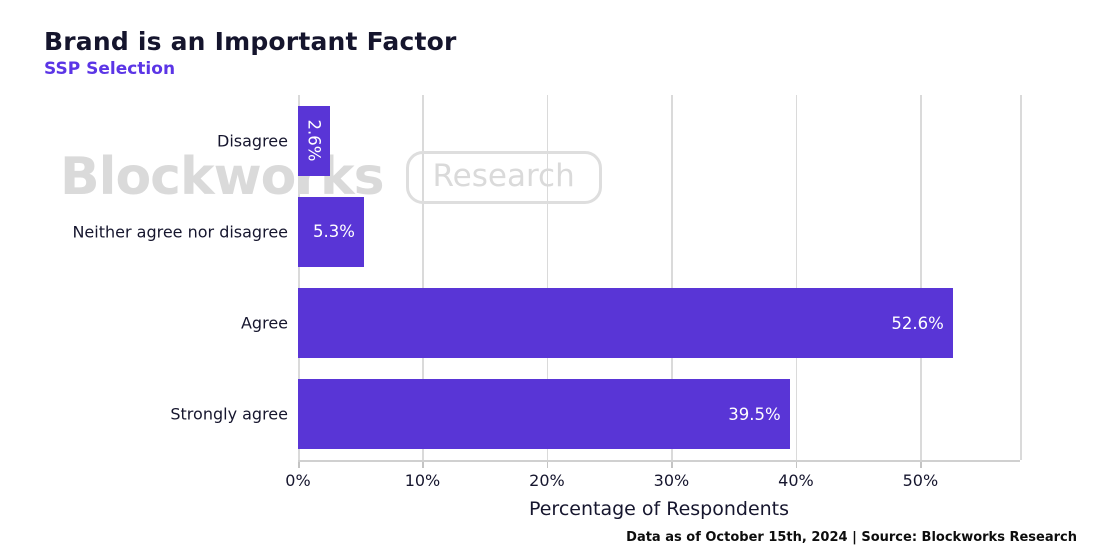  I want to click on bar-row: Strongly agree 39.5%, so click(595, 414).